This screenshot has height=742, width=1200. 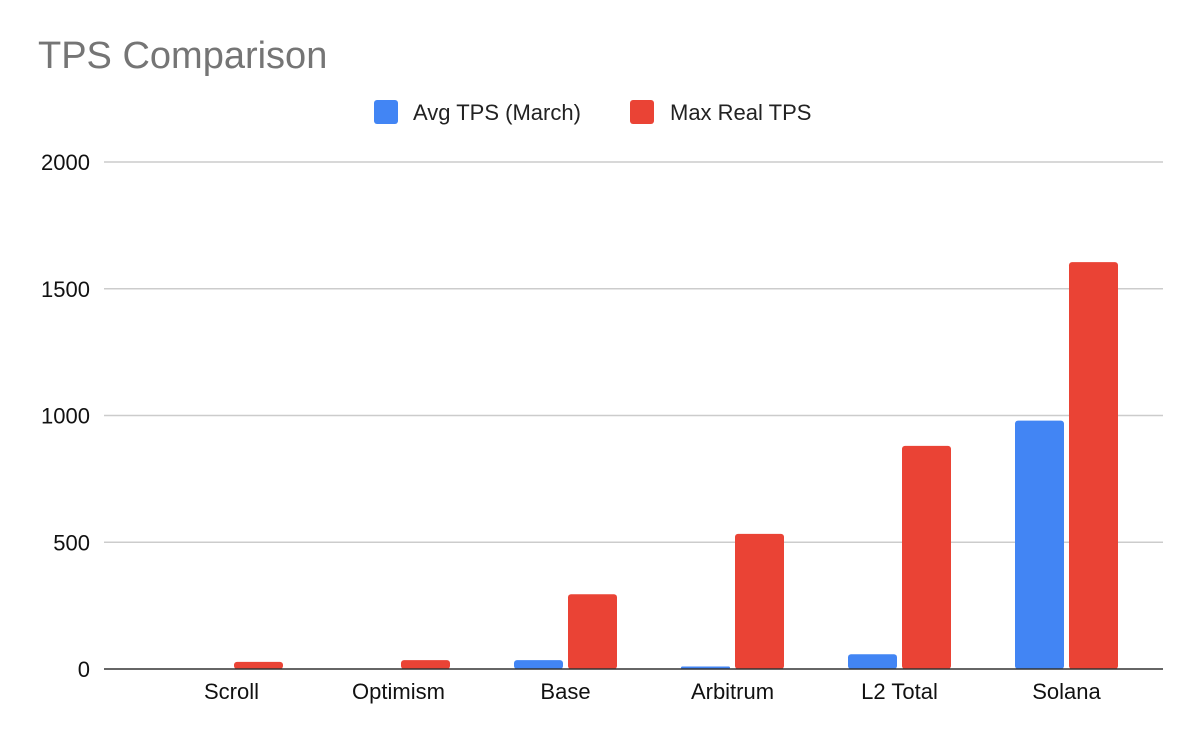 I want to click on x-axis-ticks: Scroll Optimism Base Arbitrum L2 Total Solana, so click(x=653, y=691).